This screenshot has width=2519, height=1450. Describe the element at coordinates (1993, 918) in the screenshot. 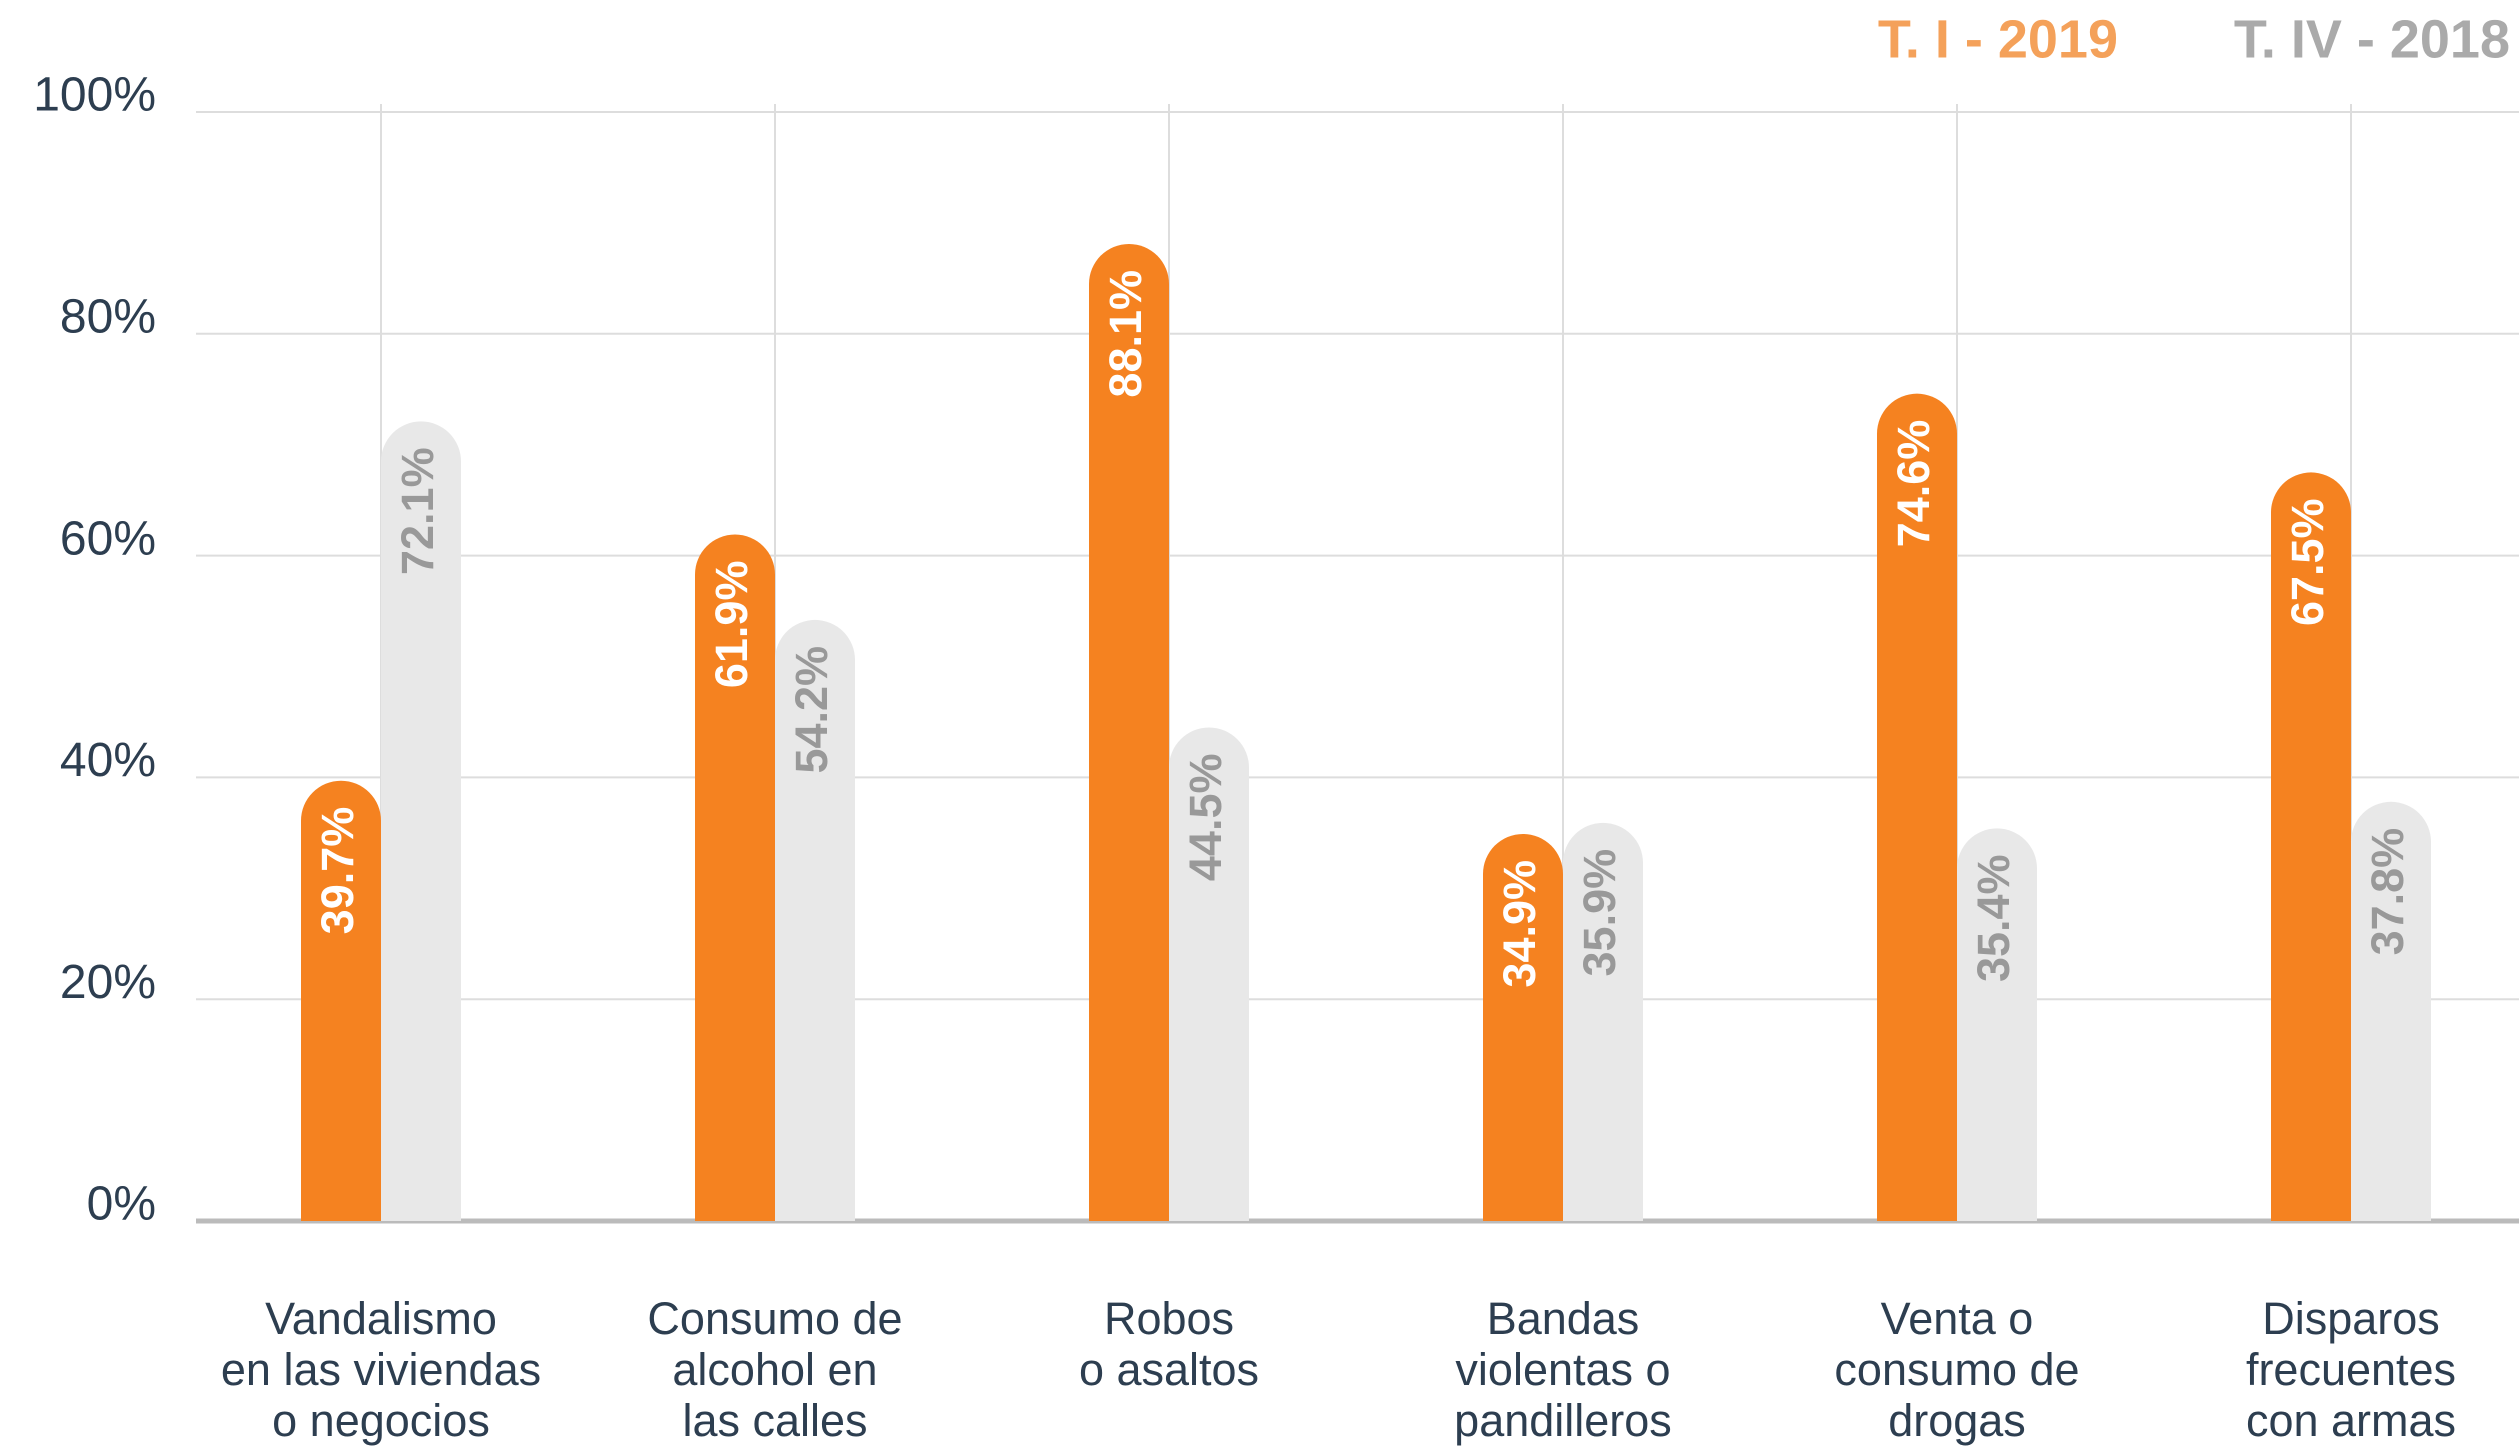

I see `value-label: 35.4%` at that location.